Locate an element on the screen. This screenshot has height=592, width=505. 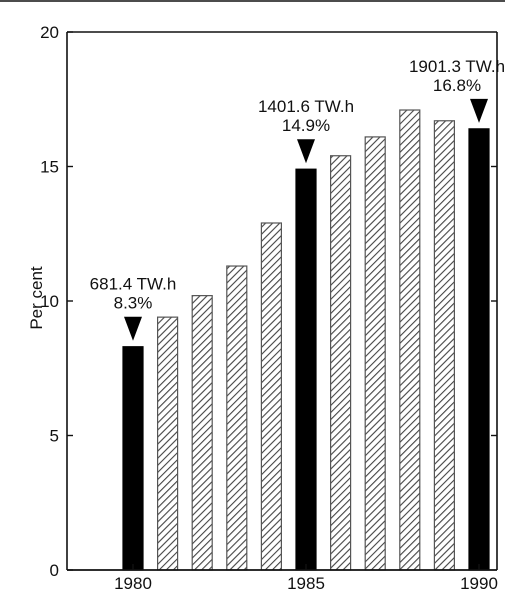
x-tick-label-1985: 1985 is located at coordinates (306, 583).